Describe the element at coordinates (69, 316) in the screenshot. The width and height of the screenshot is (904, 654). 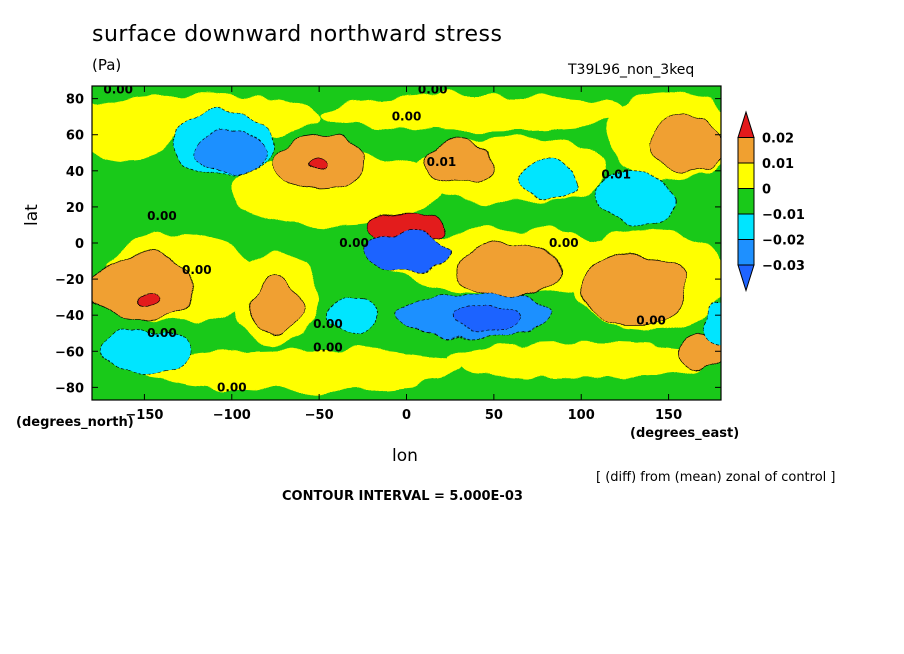
I see `y-tick-label: −40` at that location.